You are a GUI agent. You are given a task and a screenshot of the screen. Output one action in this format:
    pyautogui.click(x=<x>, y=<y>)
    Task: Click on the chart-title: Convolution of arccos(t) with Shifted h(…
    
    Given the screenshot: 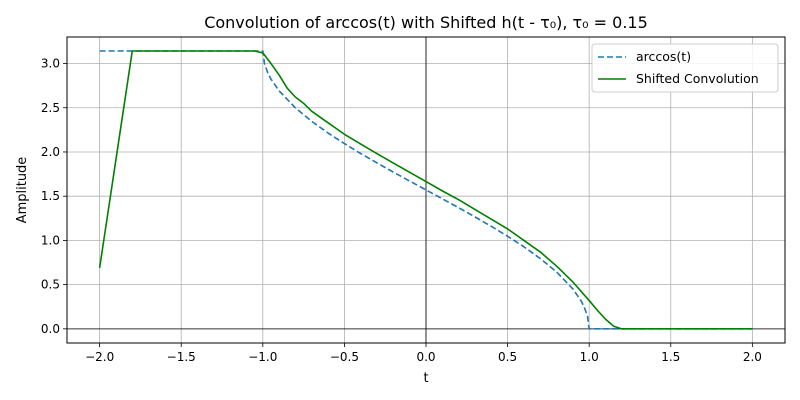 What is the action you would take?
    pyautogui.click(x=426, y=22)
    